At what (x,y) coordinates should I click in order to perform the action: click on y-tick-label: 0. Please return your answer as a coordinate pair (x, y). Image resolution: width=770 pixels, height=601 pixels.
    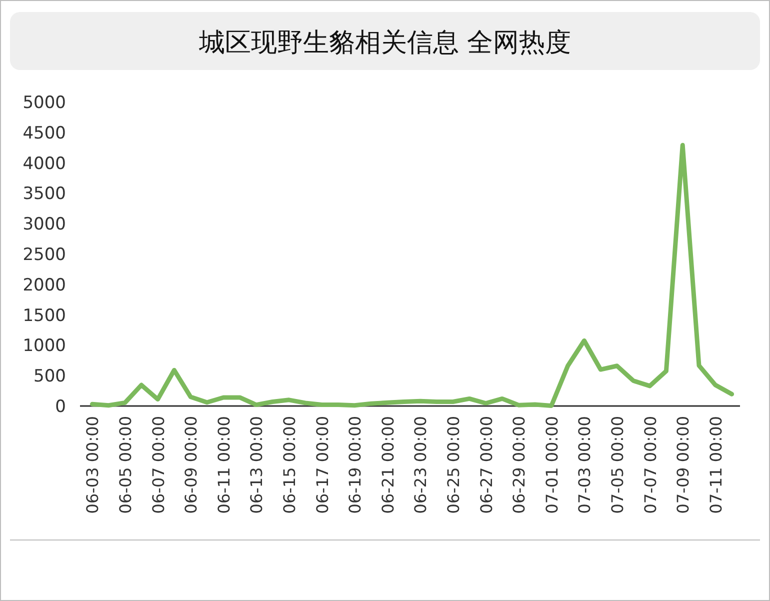
    Looking at the image, I should click on (60, 407).